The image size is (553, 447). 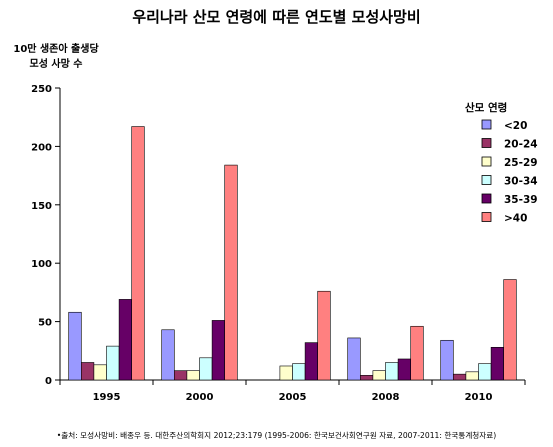 What do you see at coordinates (510, 330) in the screenshot?
I see `bar-2010-x40` at bounding box center [510, 330].